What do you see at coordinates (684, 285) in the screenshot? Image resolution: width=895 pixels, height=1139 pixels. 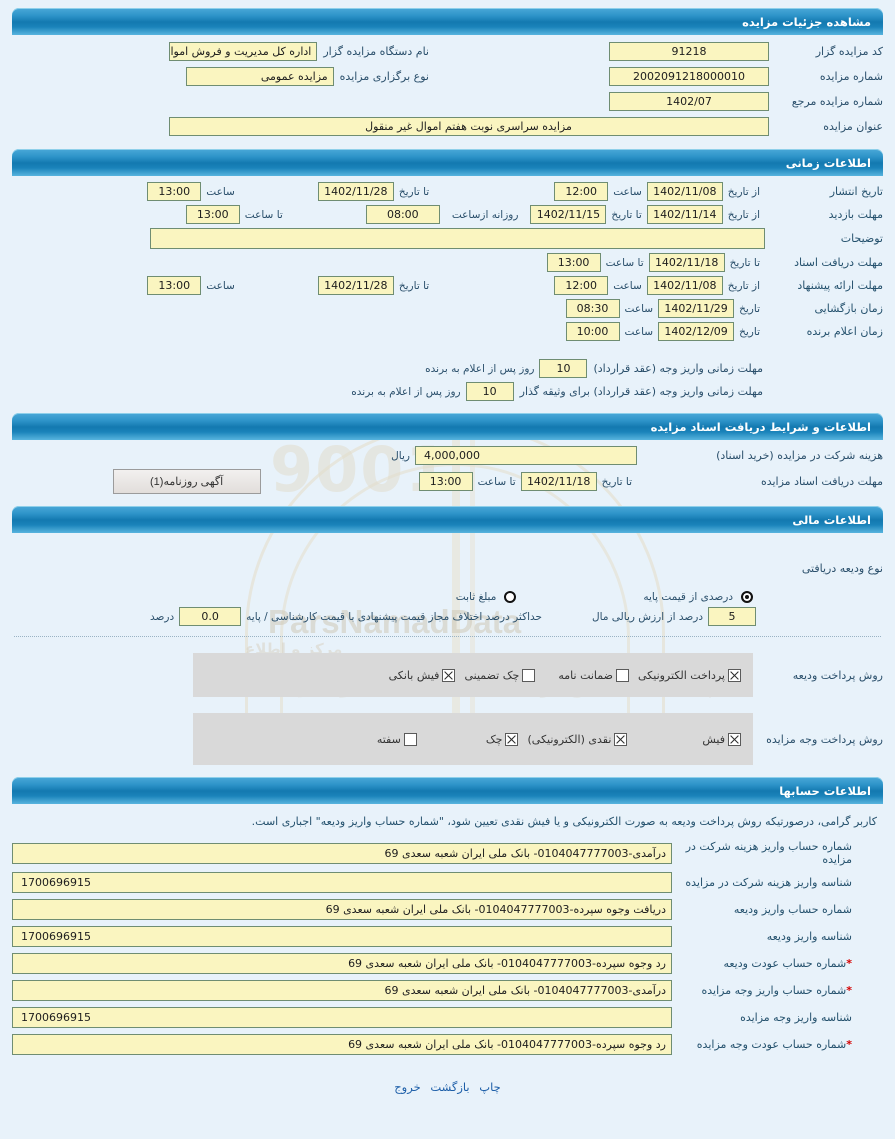 I see `field-offer-from-date: 1402/11/08` at bounding box center [684, 285].